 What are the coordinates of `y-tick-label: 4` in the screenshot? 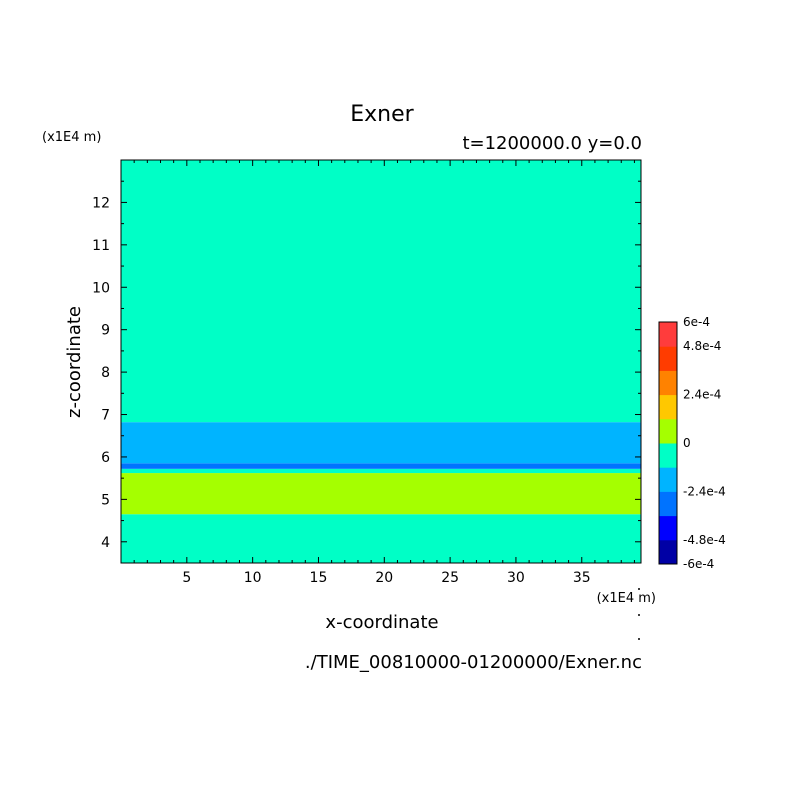 It's located at (105, 543).